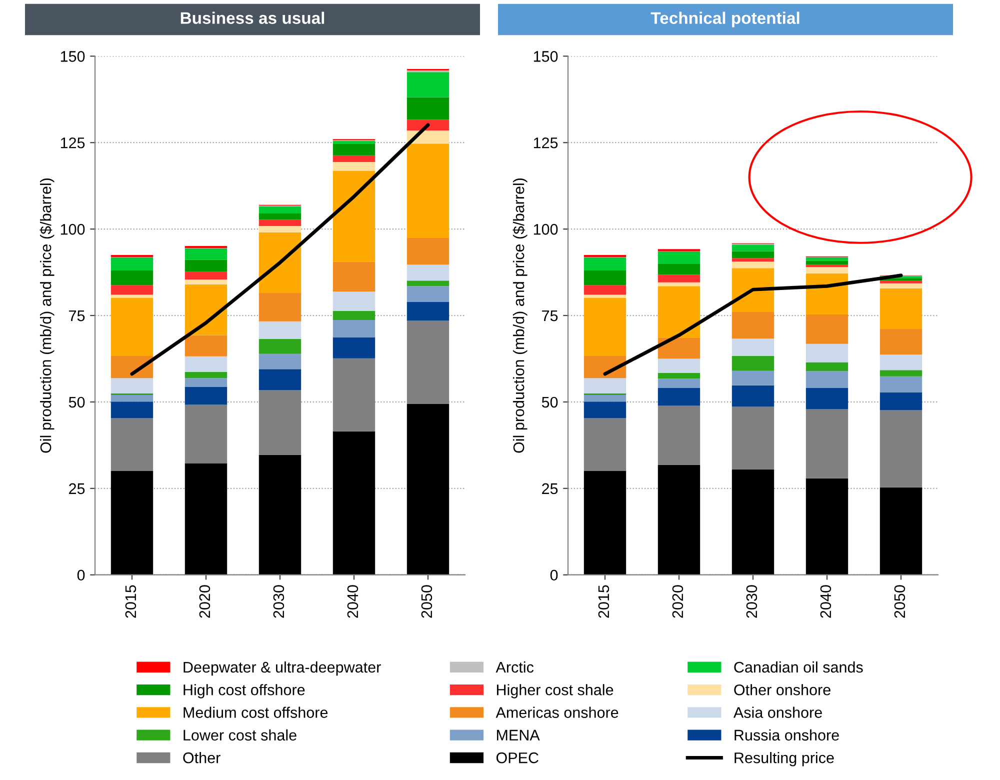 The image size is (1000, 780). Describe the element at coordinates (240, 735) in the screenshot. I see `legend-label: Lower cost shale` at that location.